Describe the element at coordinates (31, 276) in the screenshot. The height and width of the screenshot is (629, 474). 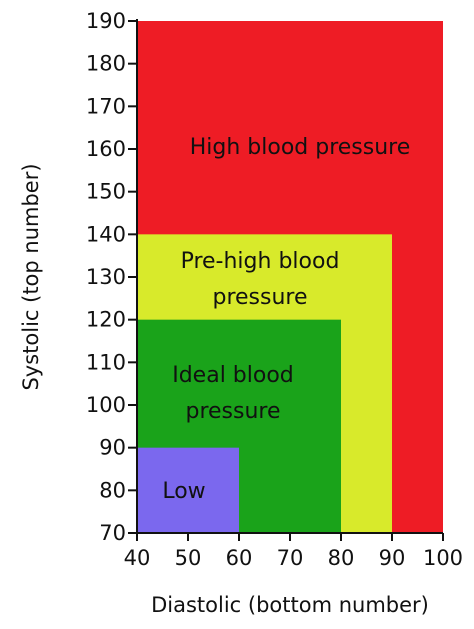
I see `y-axis-title: Systolic (top number)` at that location.